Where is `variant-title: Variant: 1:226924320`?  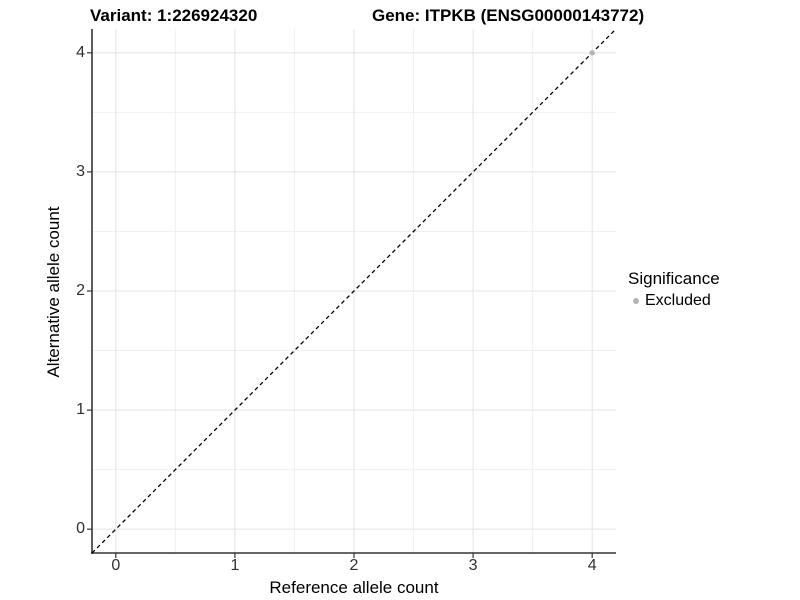 variant-title: Variant: 1:226924320 is located at coordinates (174, 15).